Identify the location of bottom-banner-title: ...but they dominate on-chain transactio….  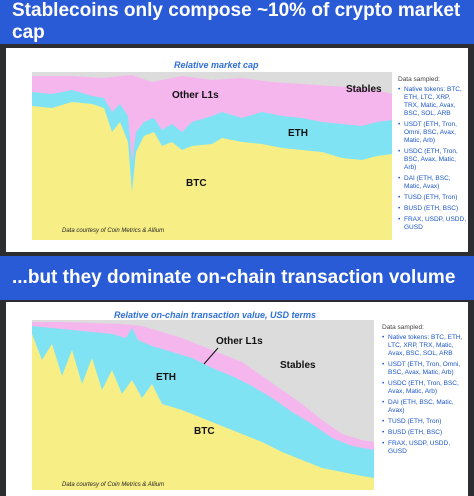
(234, 277).